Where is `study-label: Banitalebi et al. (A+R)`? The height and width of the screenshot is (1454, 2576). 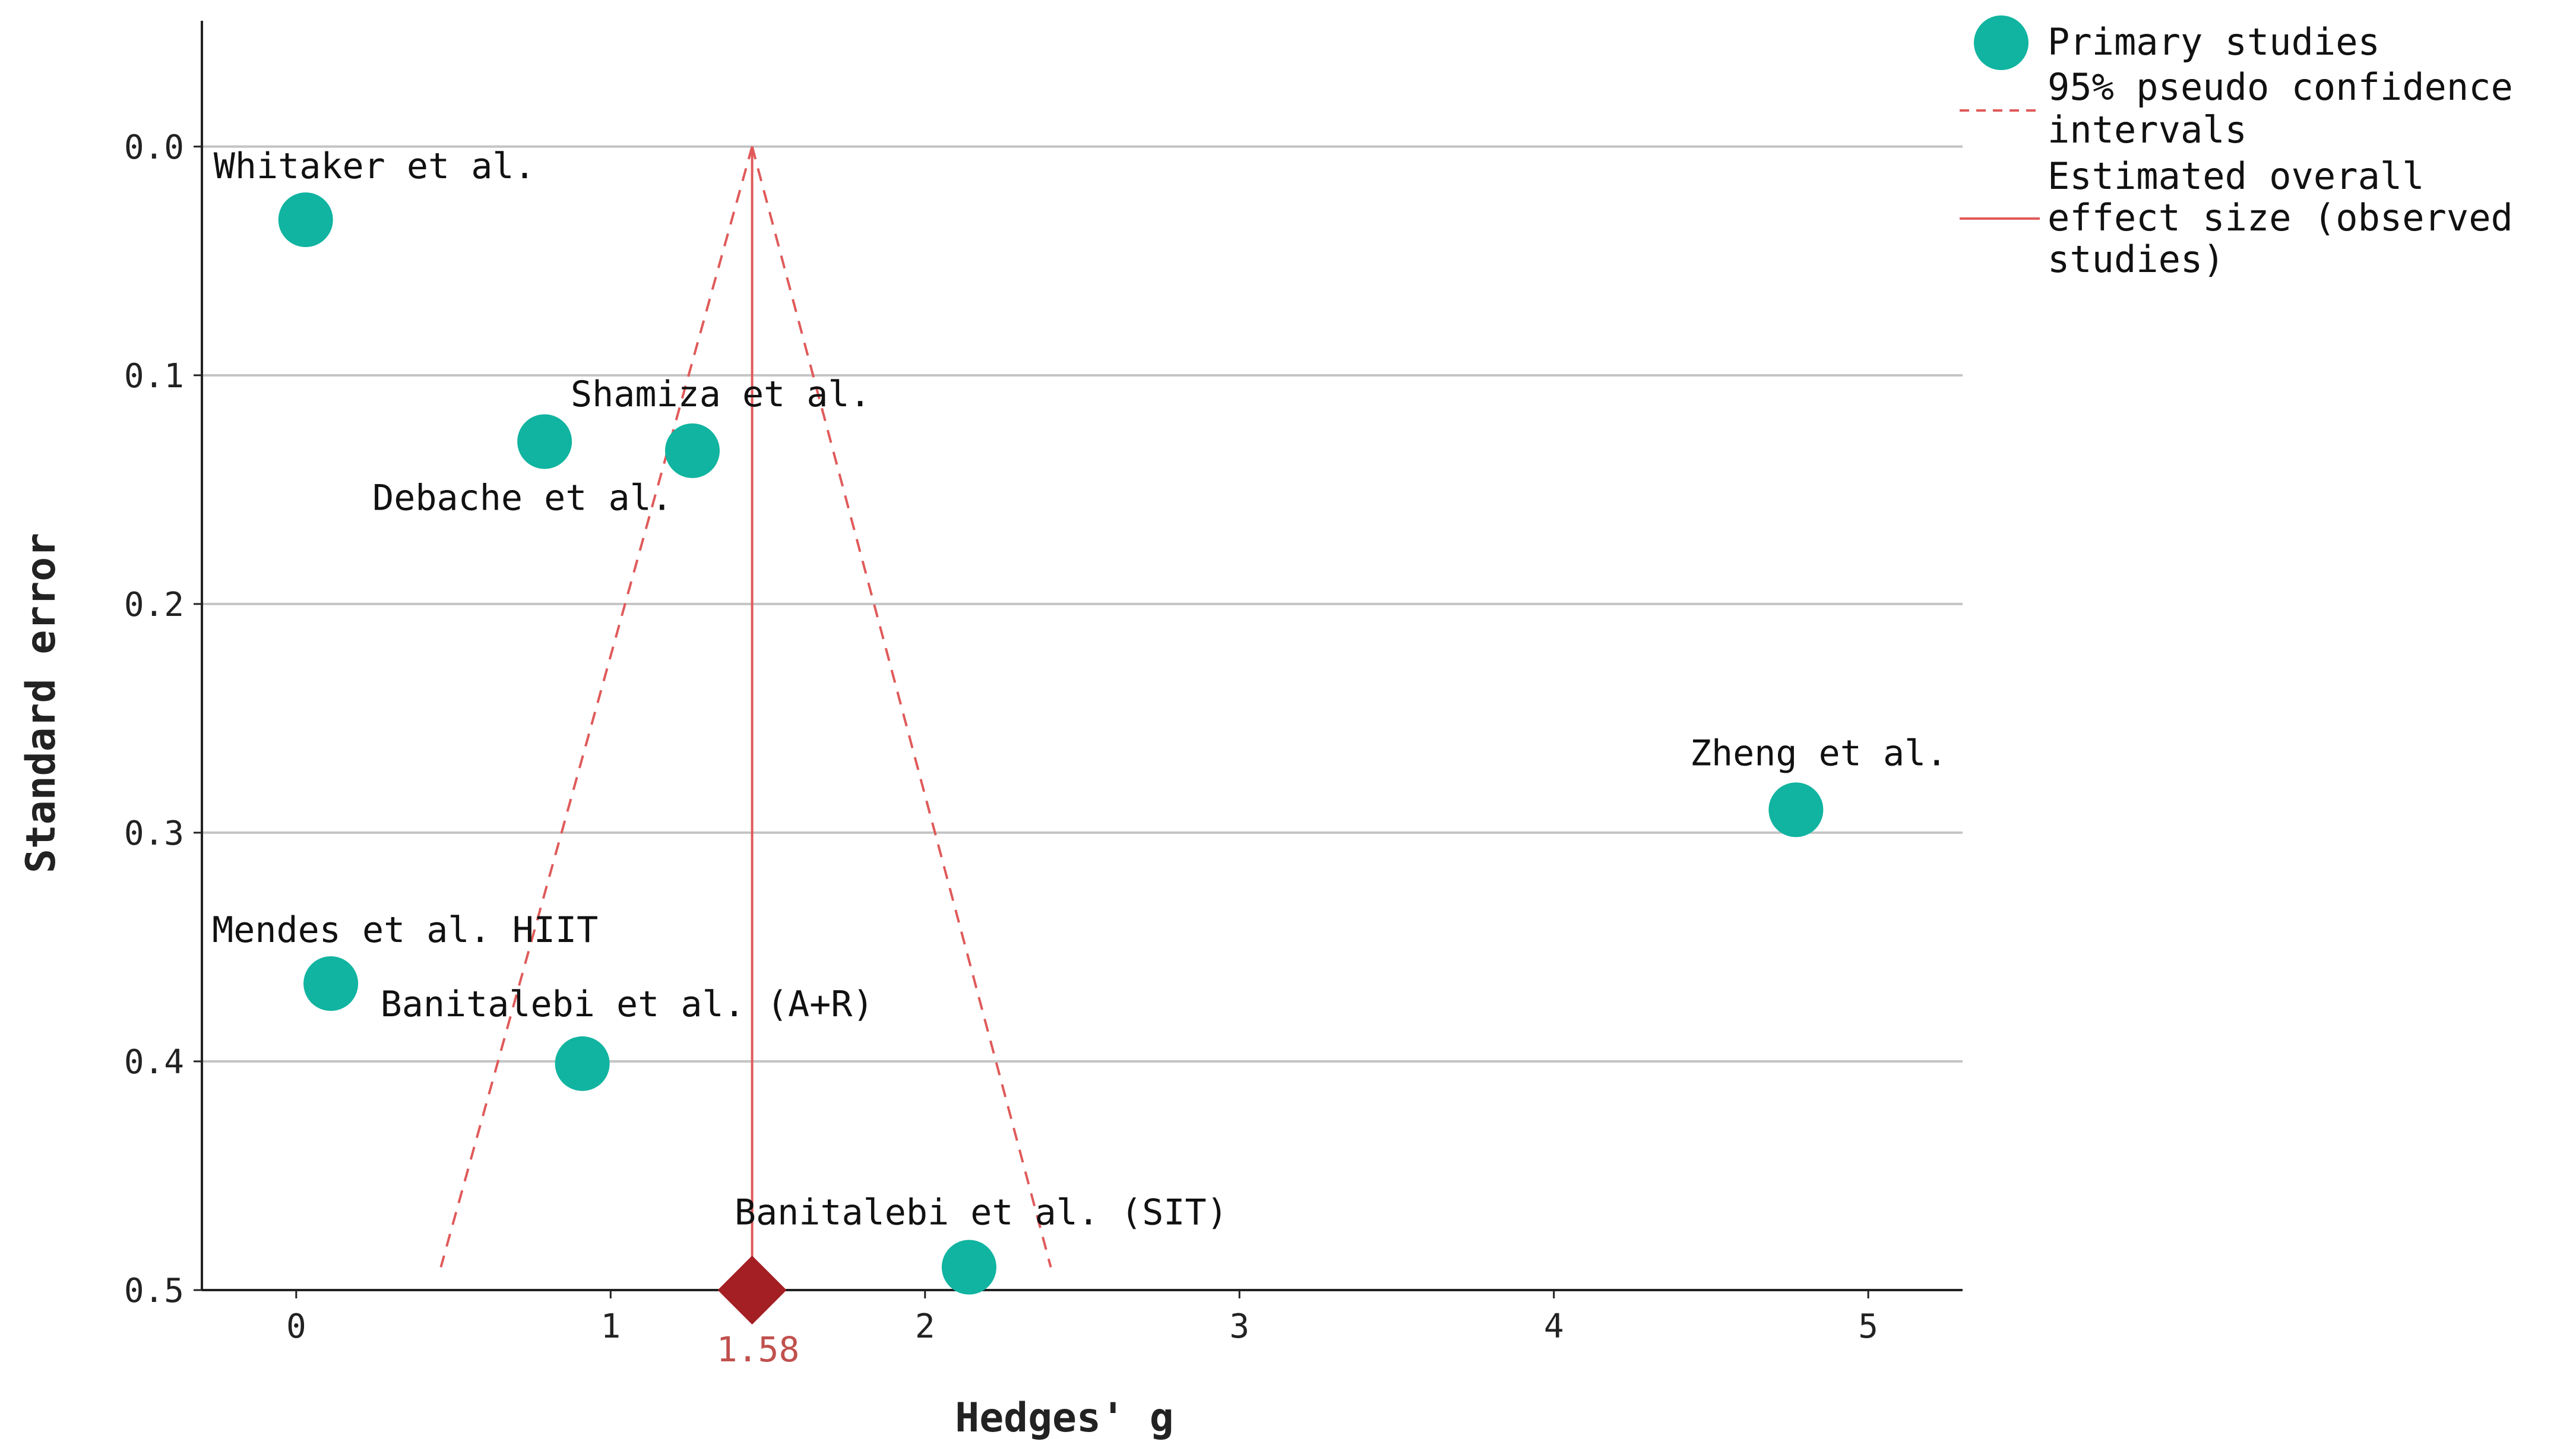 study-label: Banitalebi et al. (A+R) is located at coordinates (627, 1004).